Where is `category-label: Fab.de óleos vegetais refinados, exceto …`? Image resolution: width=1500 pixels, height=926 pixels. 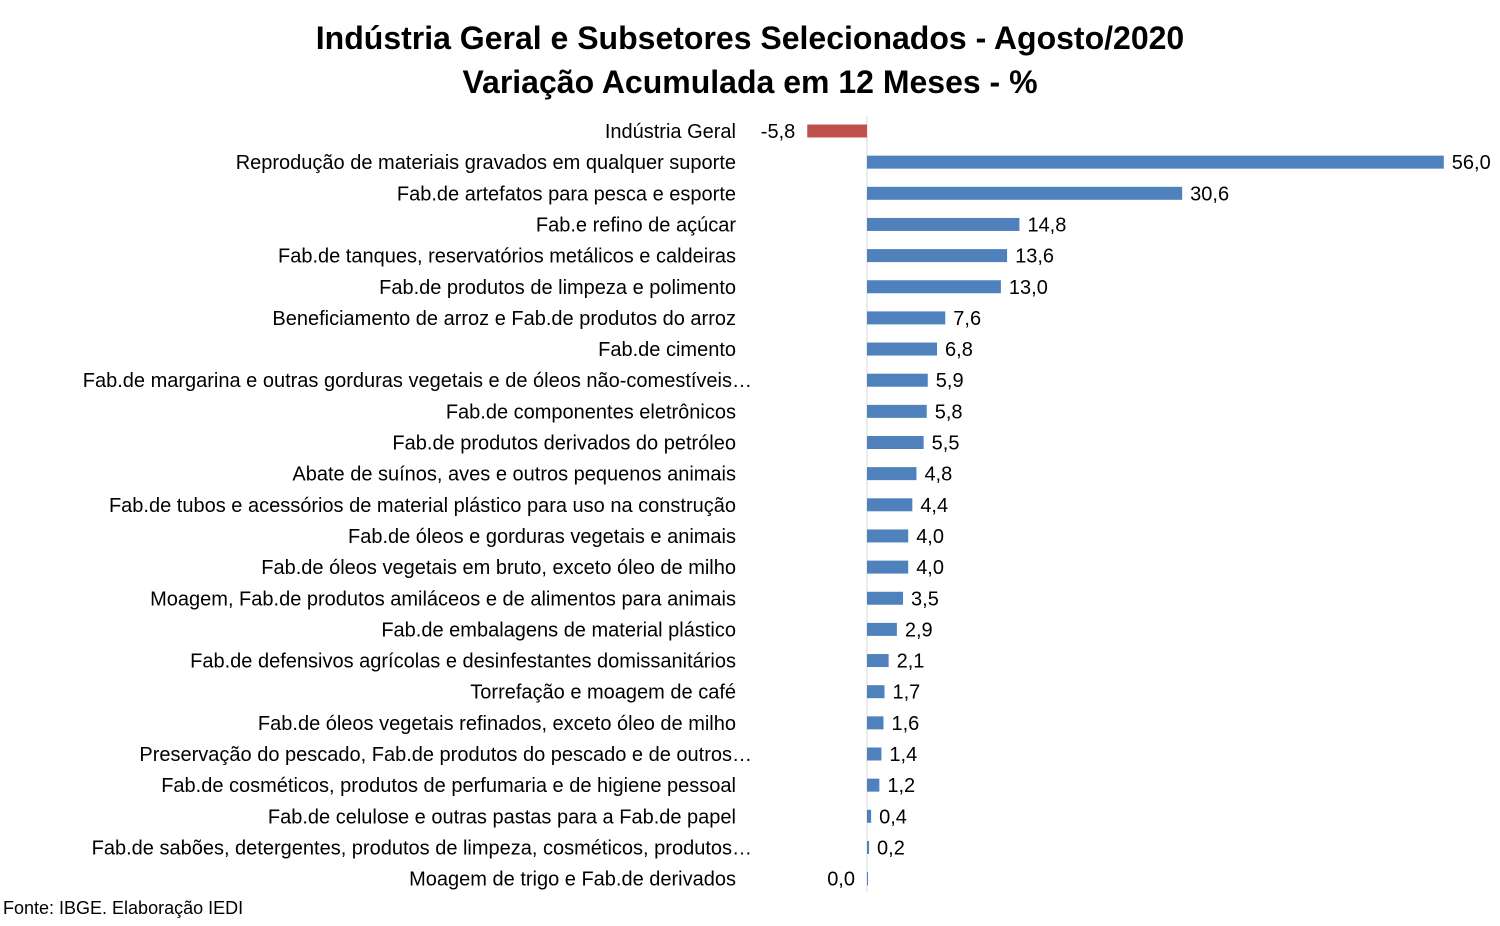 category-label: Fab.de óleos vegetais refinados, exceto … is located at coordinates (497, 724).